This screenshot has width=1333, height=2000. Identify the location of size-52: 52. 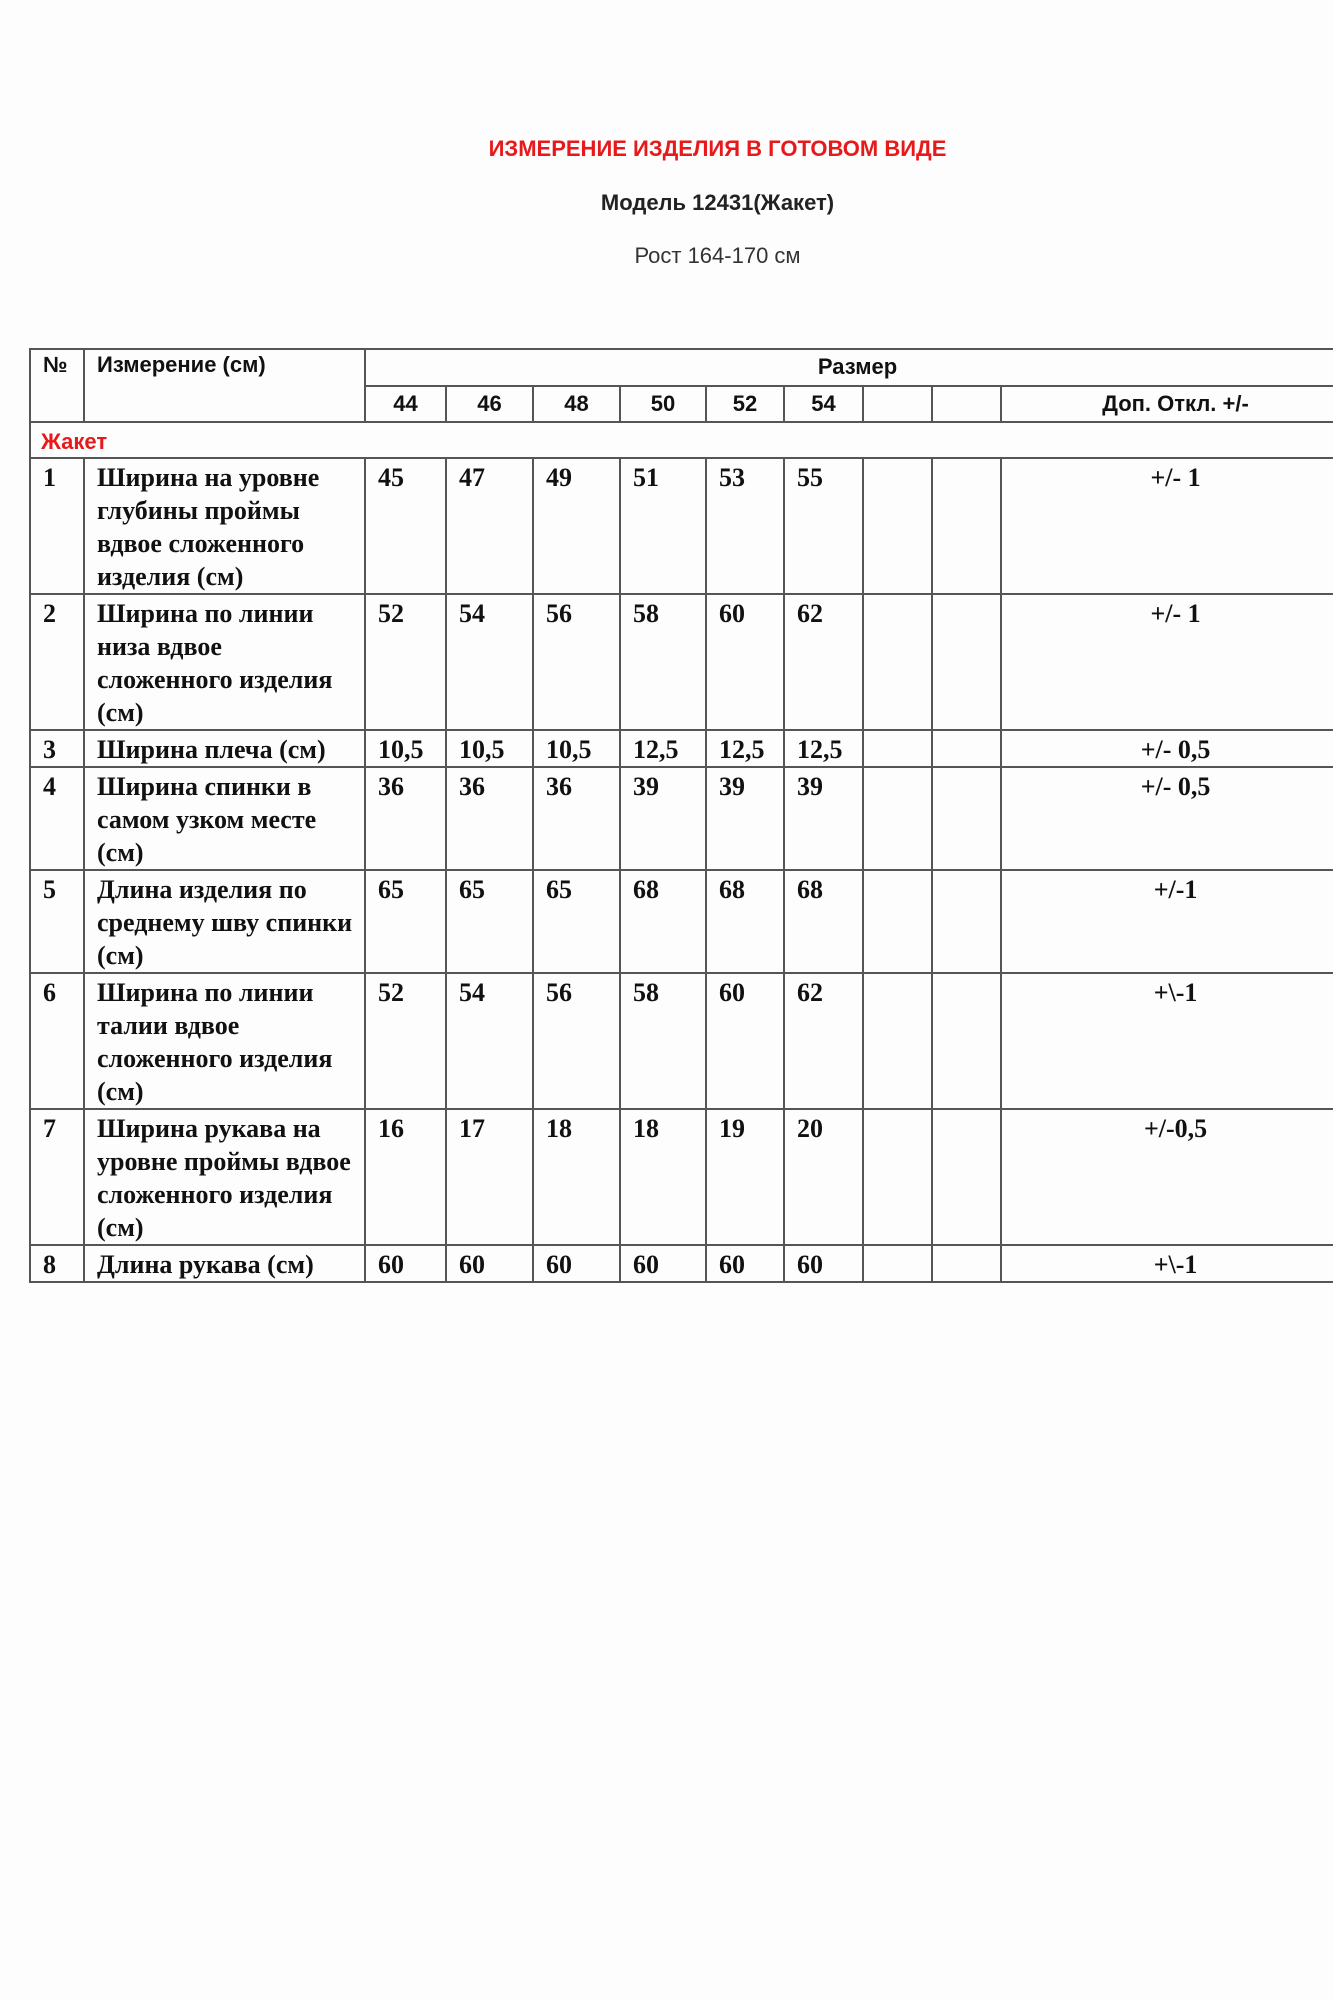
(745, 404).